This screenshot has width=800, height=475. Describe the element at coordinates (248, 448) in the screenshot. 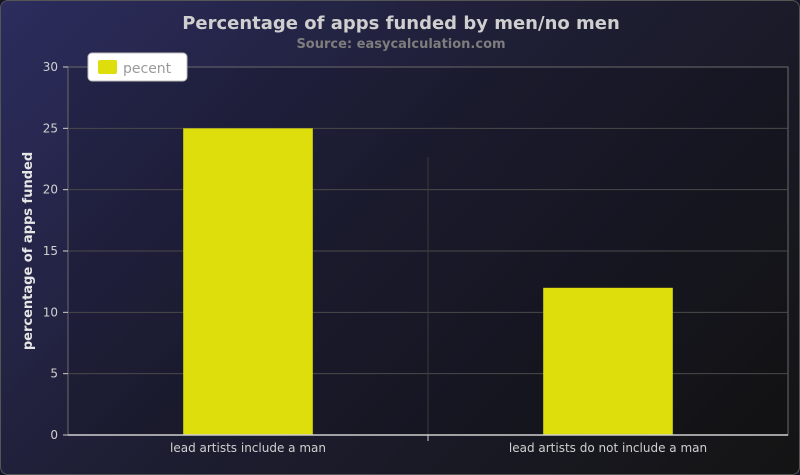

I see `x-tick-label-0: lead artists include a man` at that location.